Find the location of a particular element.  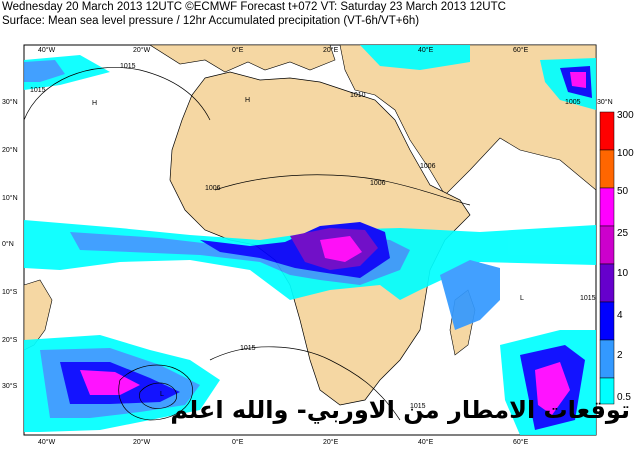

lon-ticks-bottom: 40°W 20°W 0°E 20°E 40°E 60°E is located at coordinates (283, 442).